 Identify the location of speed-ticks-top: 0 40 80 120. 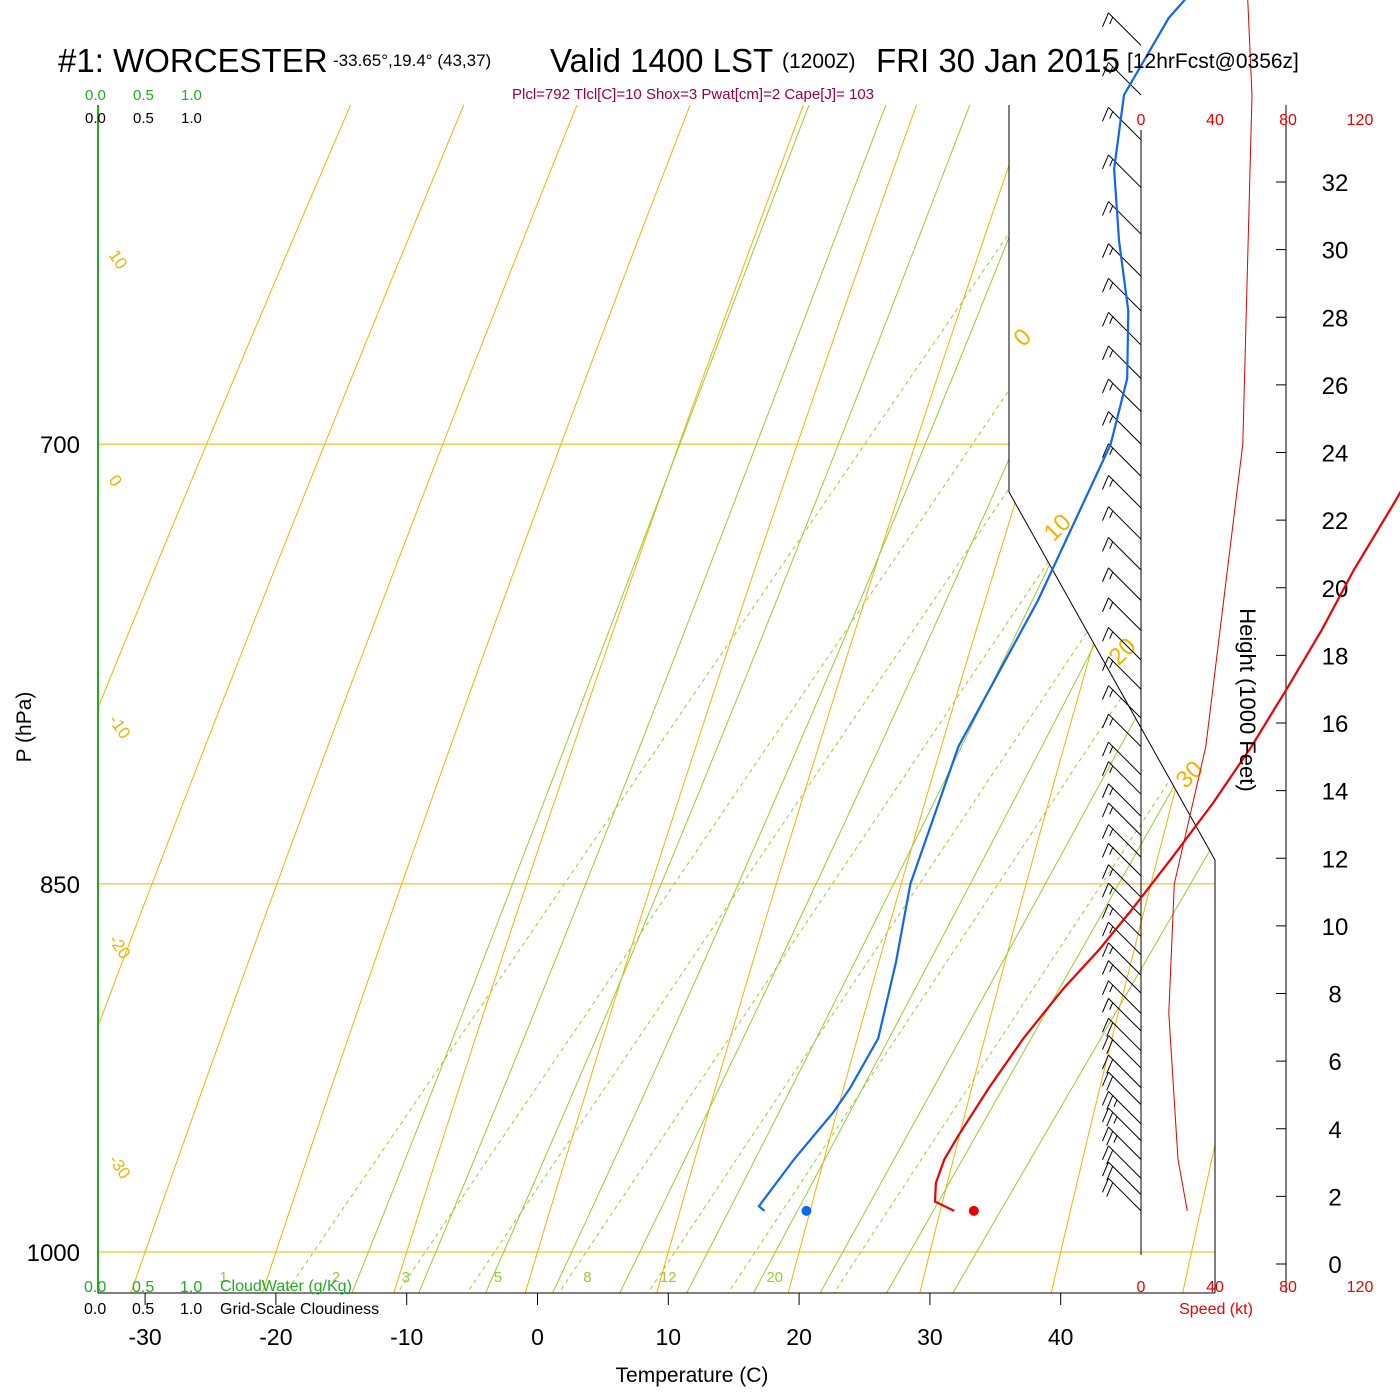
(1255, 120).